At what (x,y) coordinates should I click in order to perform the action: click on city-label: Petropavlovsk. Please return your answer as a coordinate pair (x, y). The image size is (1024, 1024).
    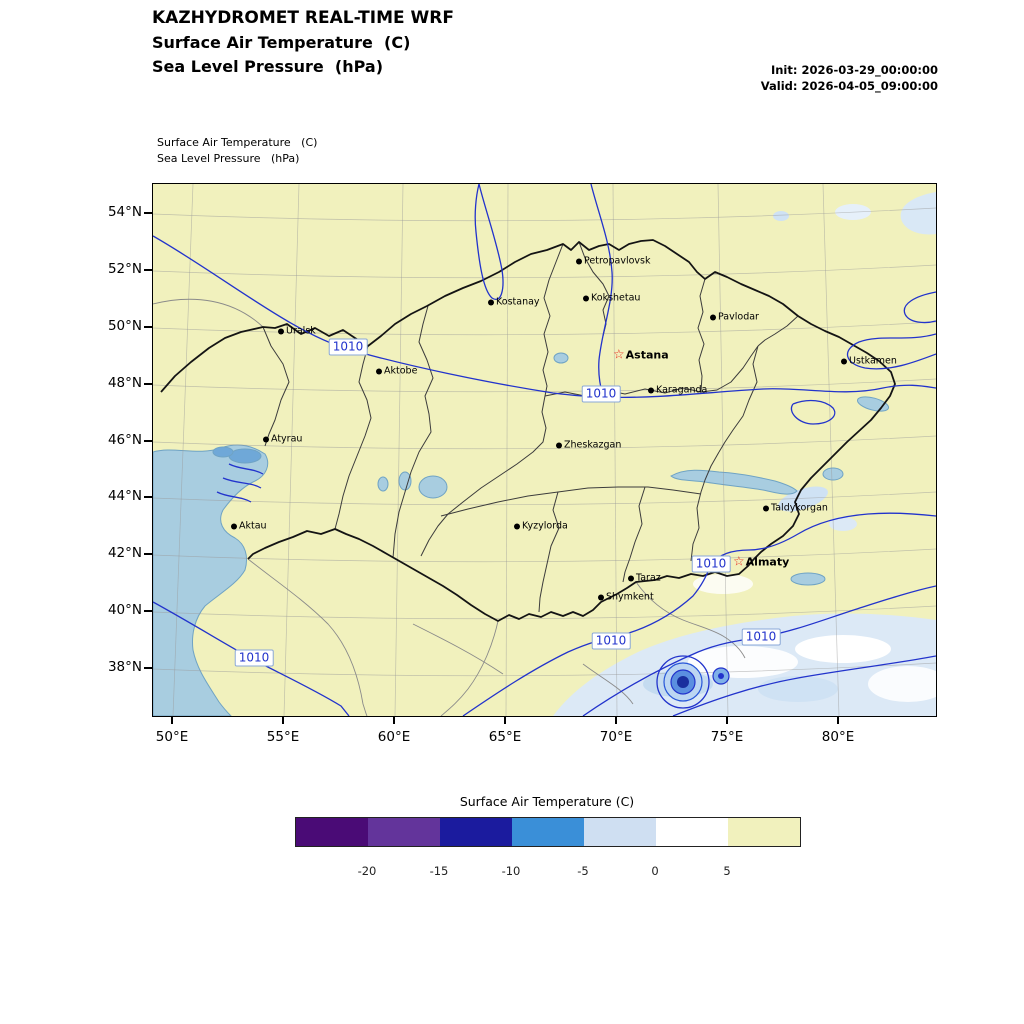
    Looking at the image, I should click on (617, 261).